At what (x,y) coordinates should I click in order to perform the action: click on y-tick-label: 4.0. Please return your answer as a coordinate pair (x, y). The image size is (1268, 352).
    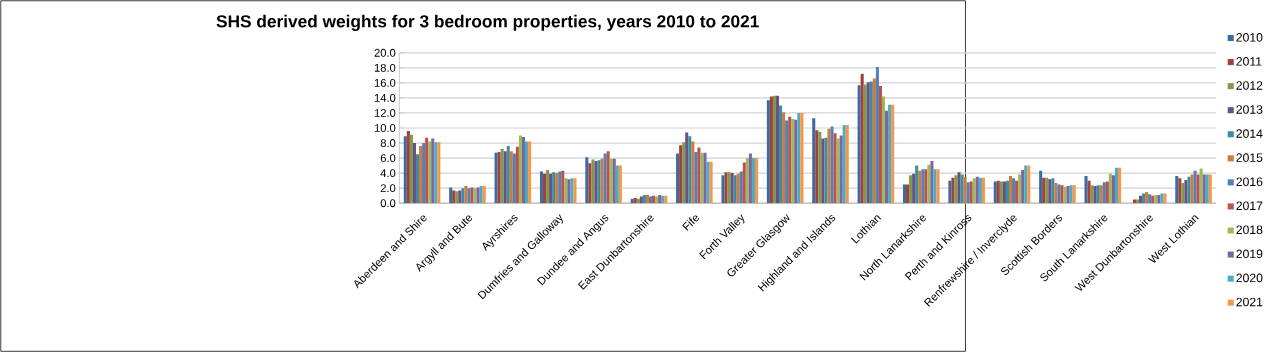
    Looking at the image, I should click on (388, 173).